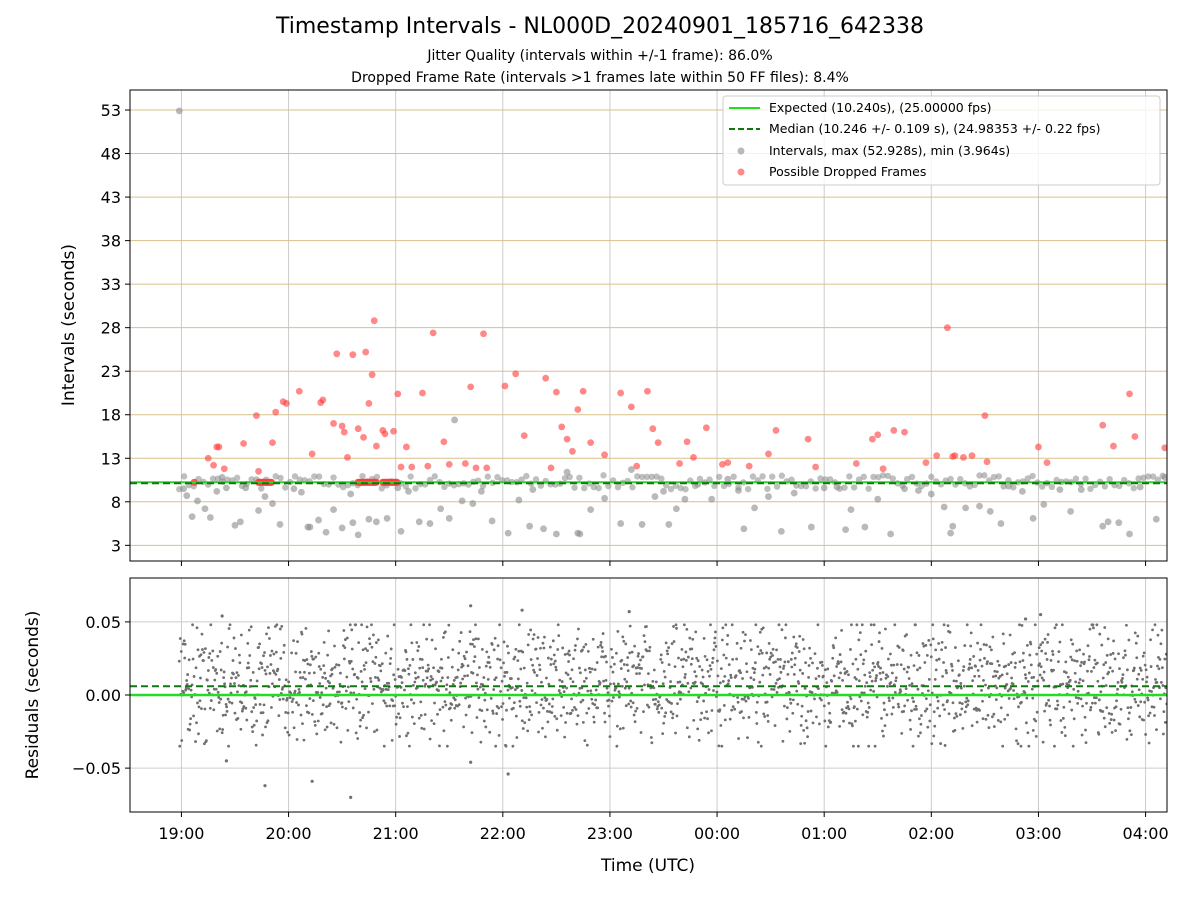 The height and width of the screenshot is (900, 1200). What do you see at coordinates (508, 774) in the screenshot?
I see `residual-outlier-point` at bounding box center [508, 774].